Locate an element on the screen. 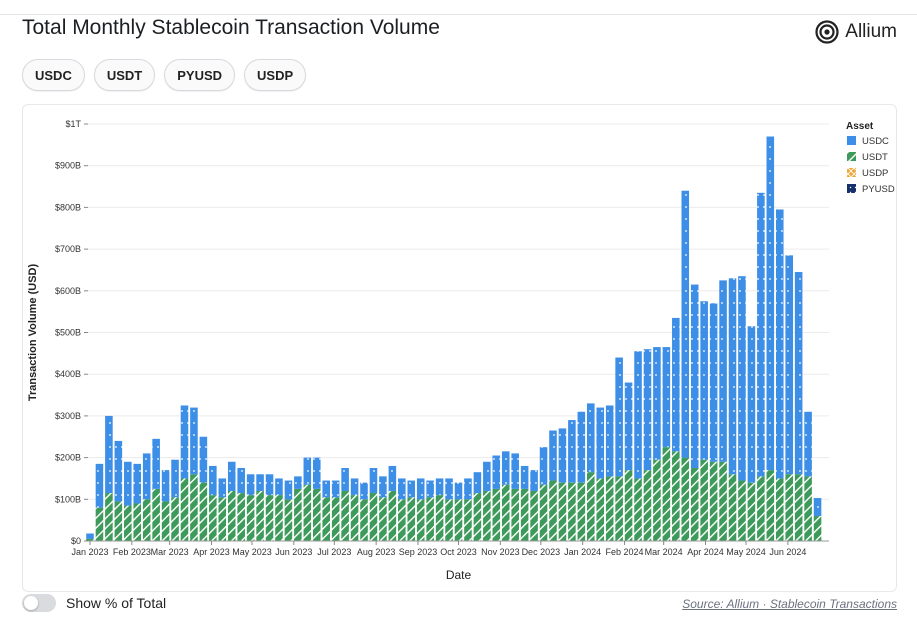  filter-usdc-button: USDC is located at coordinates (53, 75).